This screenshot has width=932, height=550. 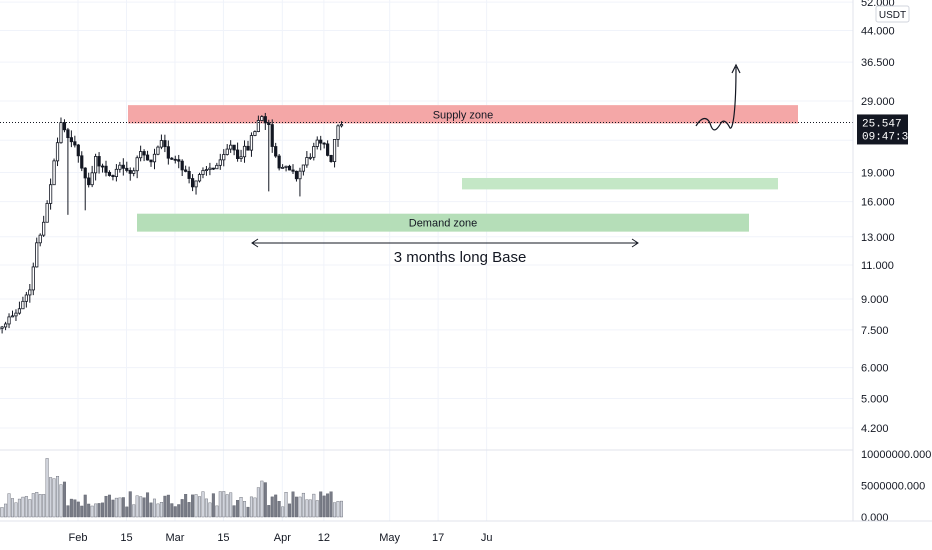 What do you see at coordinates (878, 31) in the screenshot?
I see `y-tick-label: 44.000` at bounding box center [878, 31].